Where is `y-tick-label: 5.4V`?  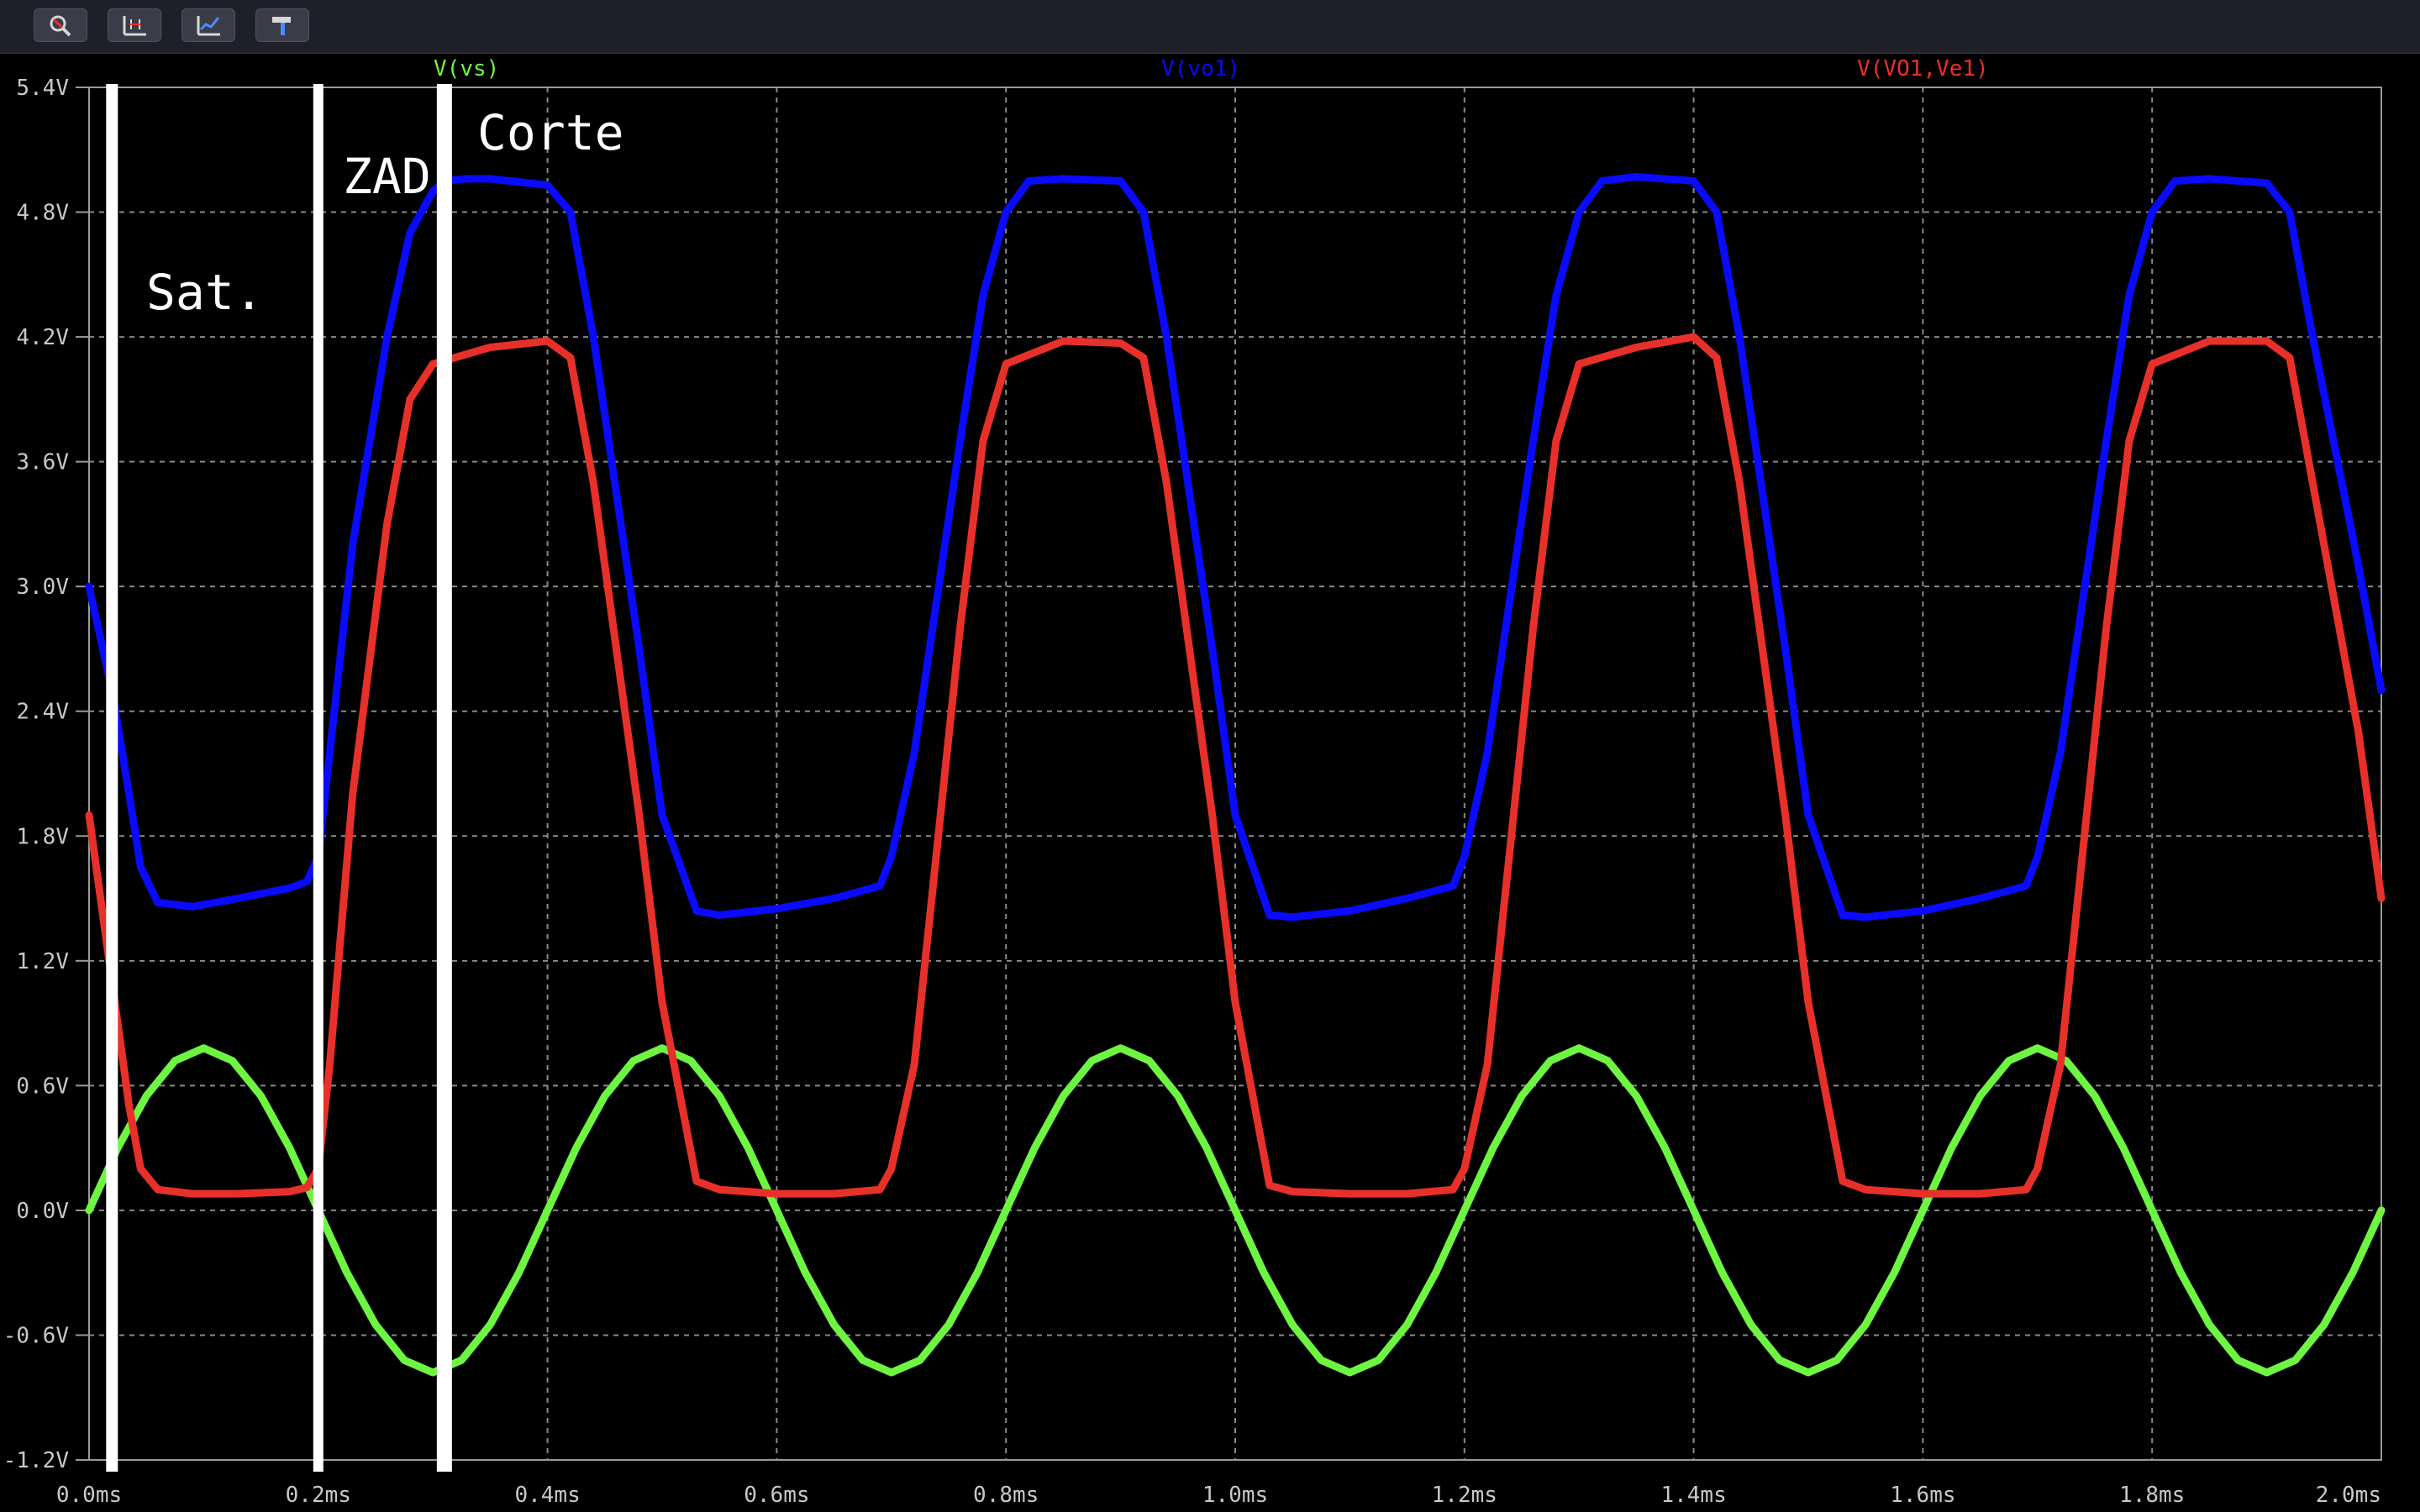
y-tick-label: 5.4V is located at coordinates (42, 88).